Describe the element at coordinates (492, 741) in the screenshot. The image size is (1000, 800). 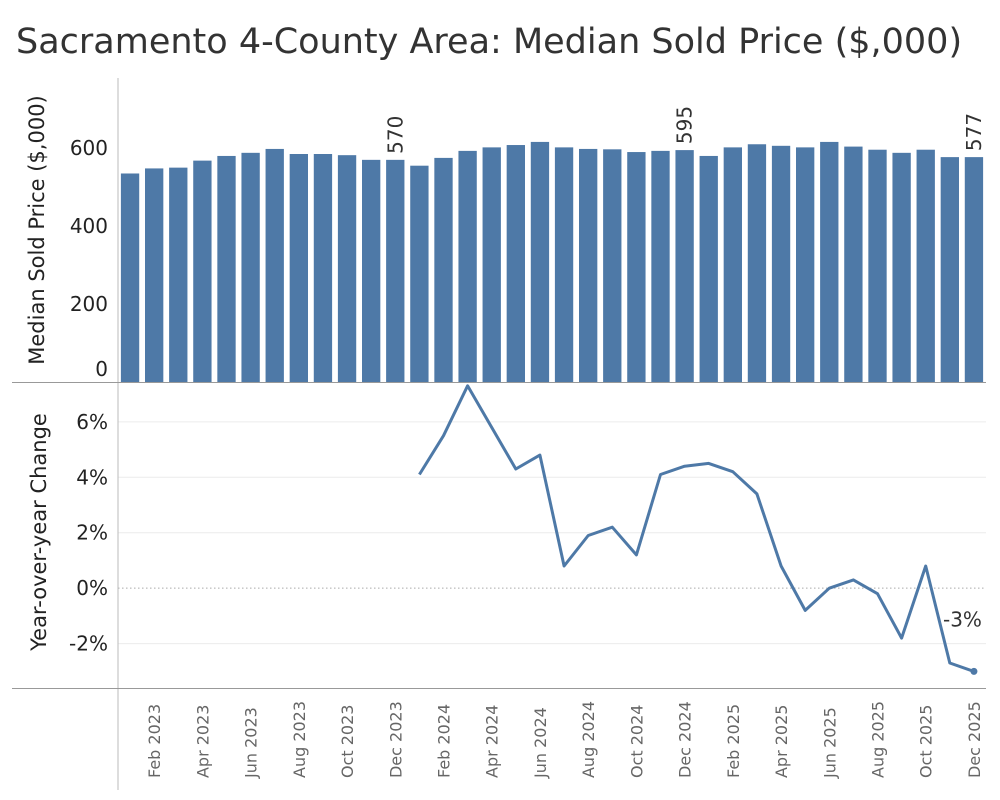
I see `x-tick-label: Apr 2024` at that location.